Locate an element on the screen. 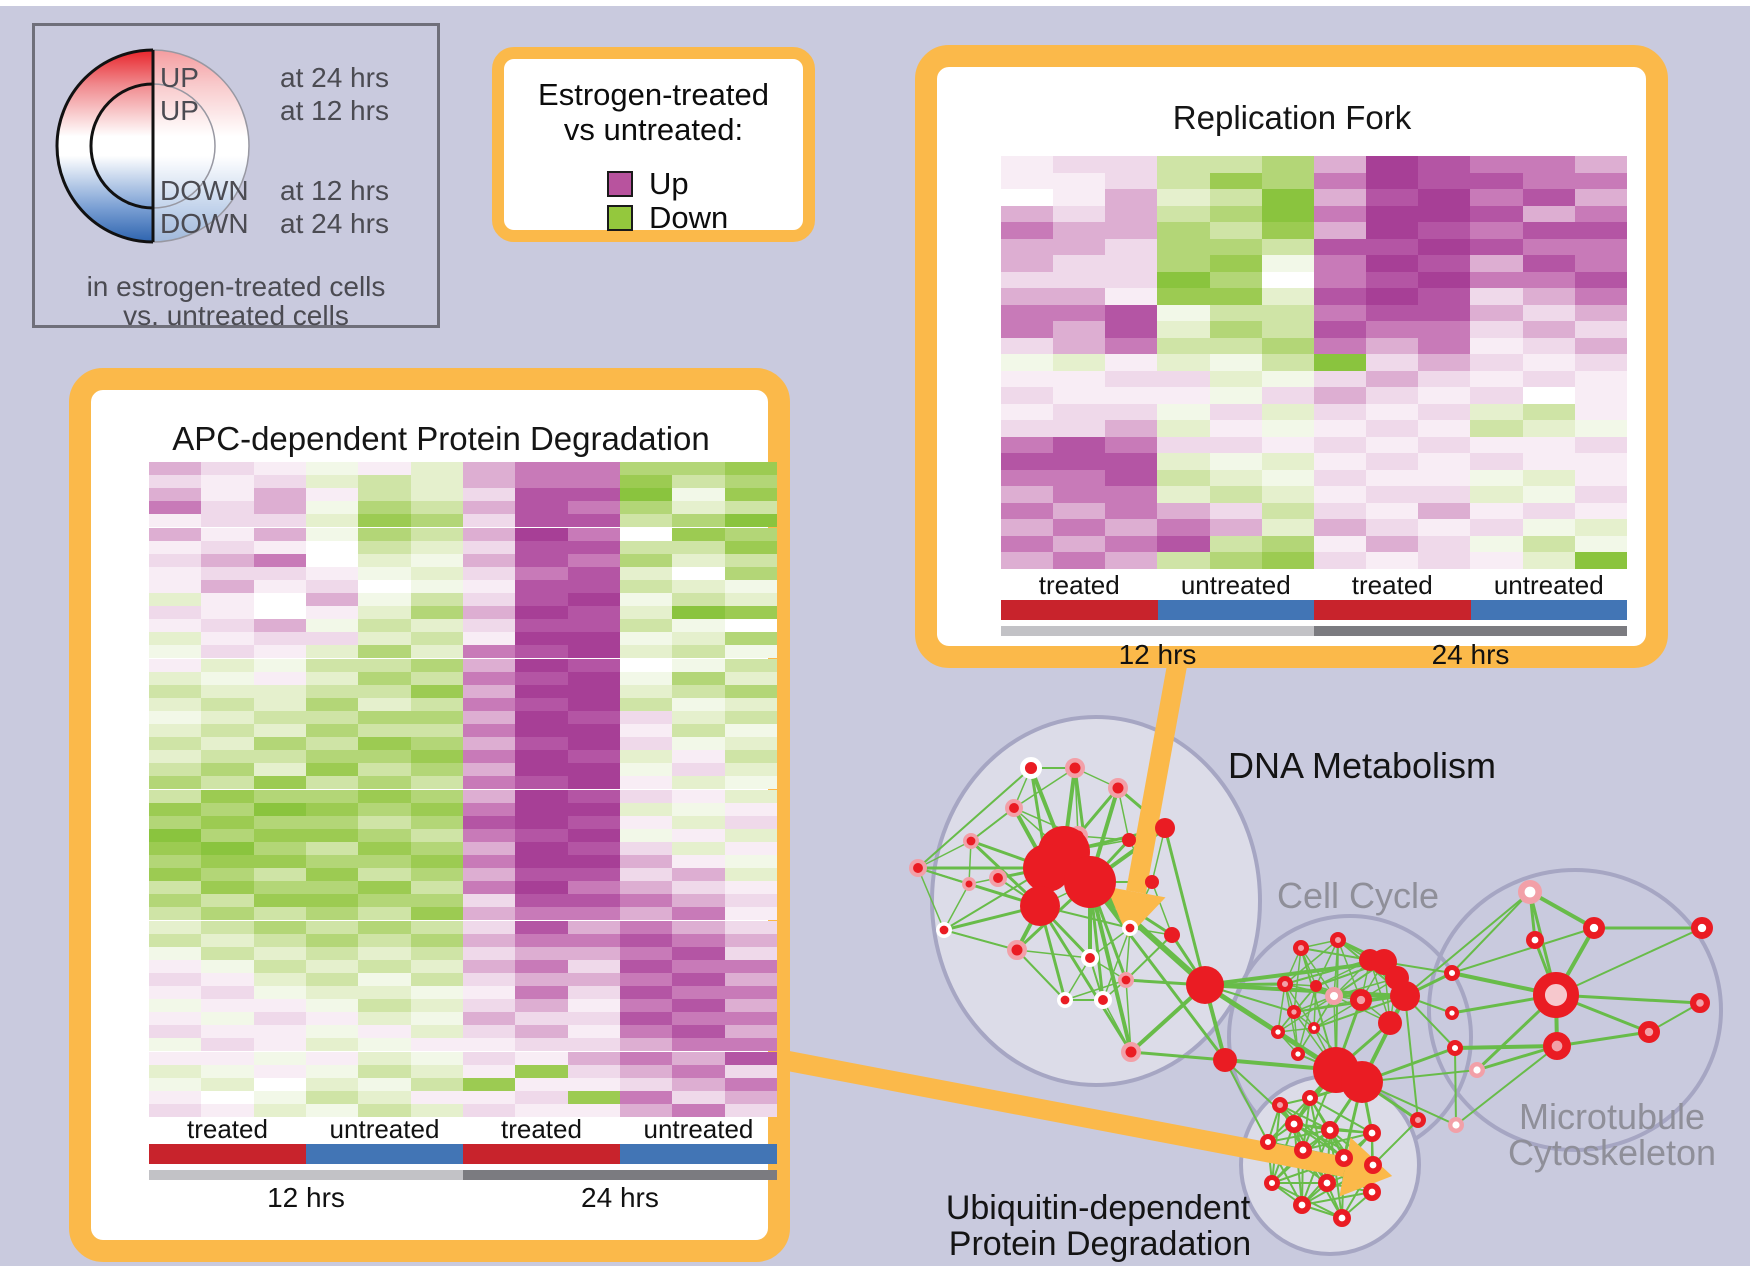  legend-row-up24: UP at 24 hrs is located at coordinates (274, 78).